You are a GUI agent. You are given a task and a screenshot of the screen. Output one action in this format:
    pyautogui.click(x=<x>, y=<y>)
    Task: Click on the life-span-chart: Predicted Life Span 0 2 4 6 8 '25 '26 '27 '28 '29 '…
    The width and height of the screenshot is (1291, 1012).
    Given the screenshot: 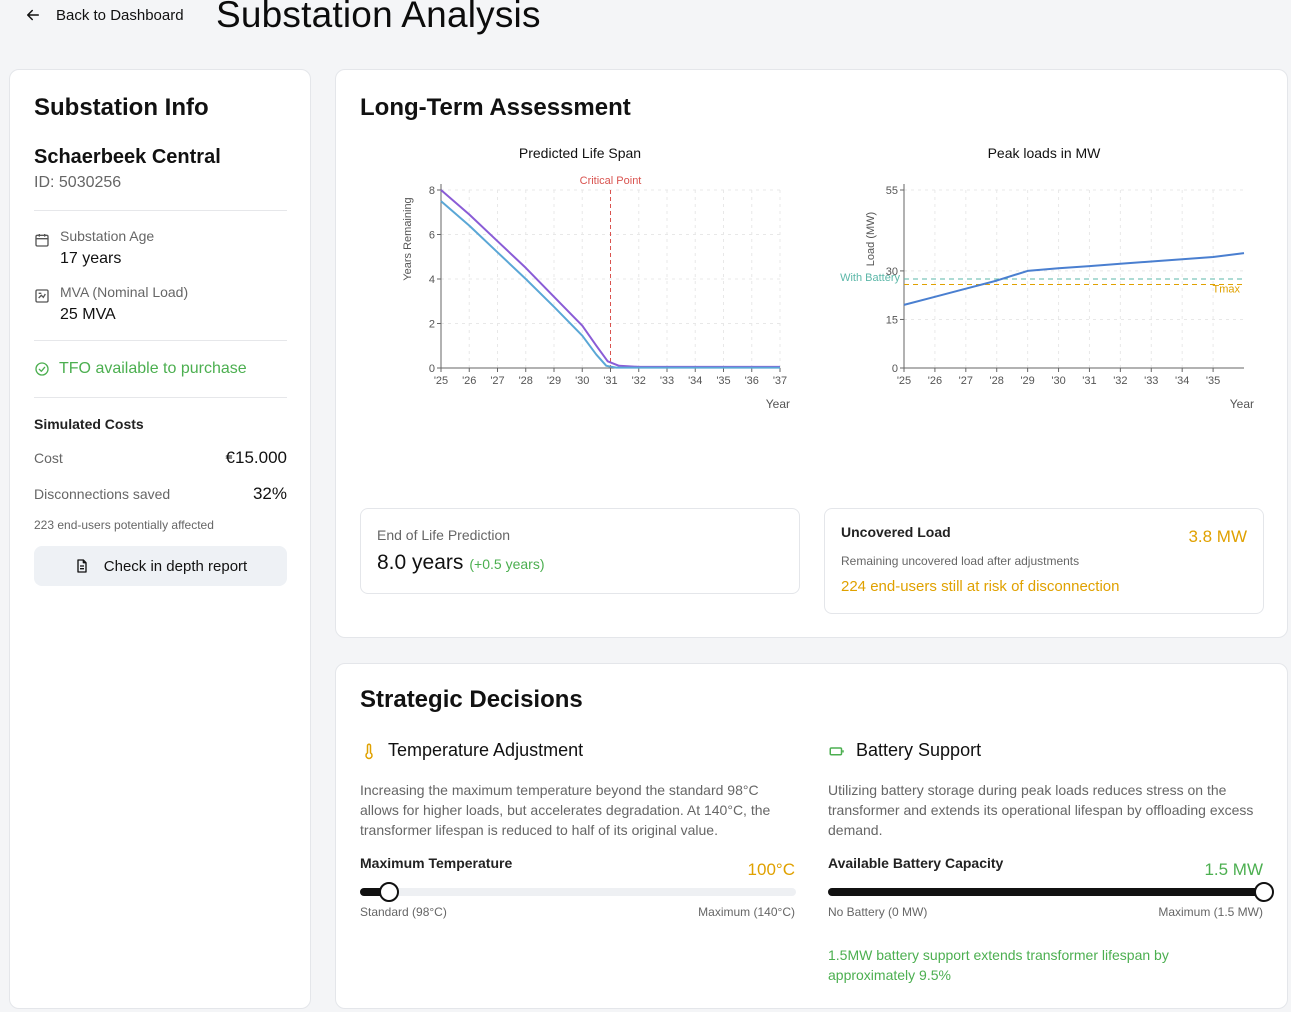 What is the action you would take?
    pyautogui.click(x=580, y=280)
    